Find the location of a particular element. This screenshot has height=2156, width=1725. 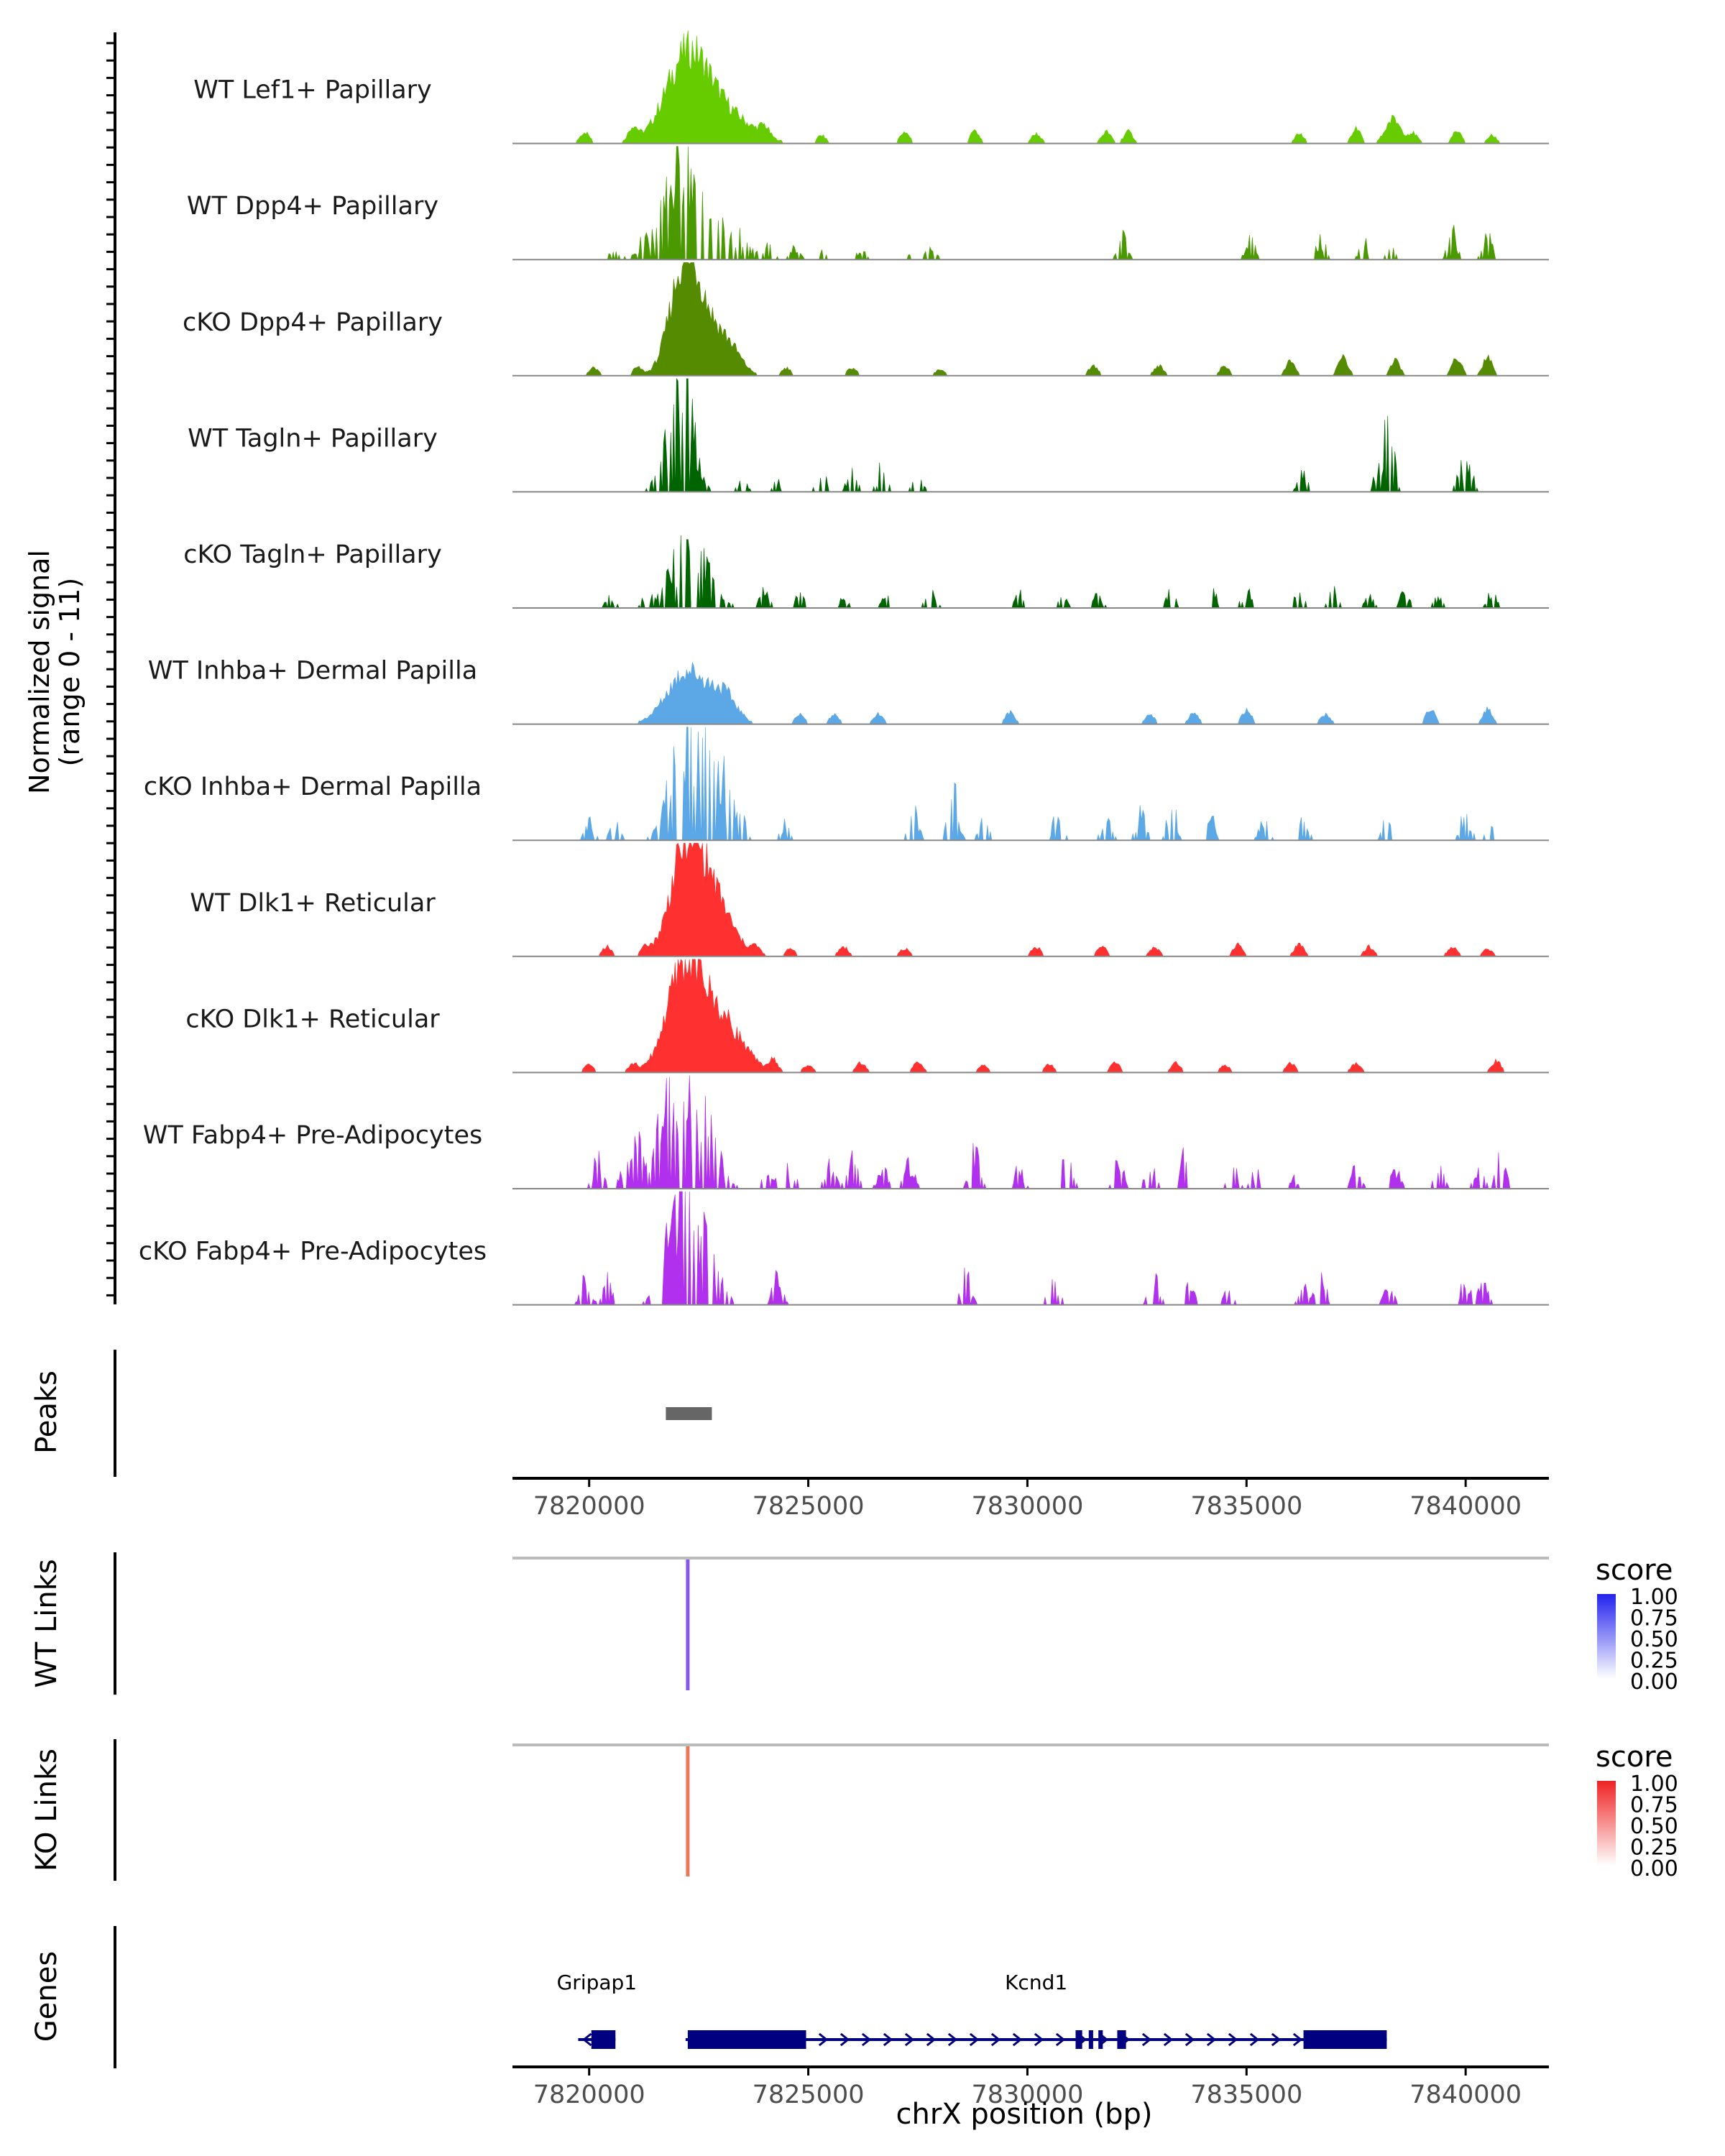

peaks-label: Peaks is located at coordinates (46, 1412).